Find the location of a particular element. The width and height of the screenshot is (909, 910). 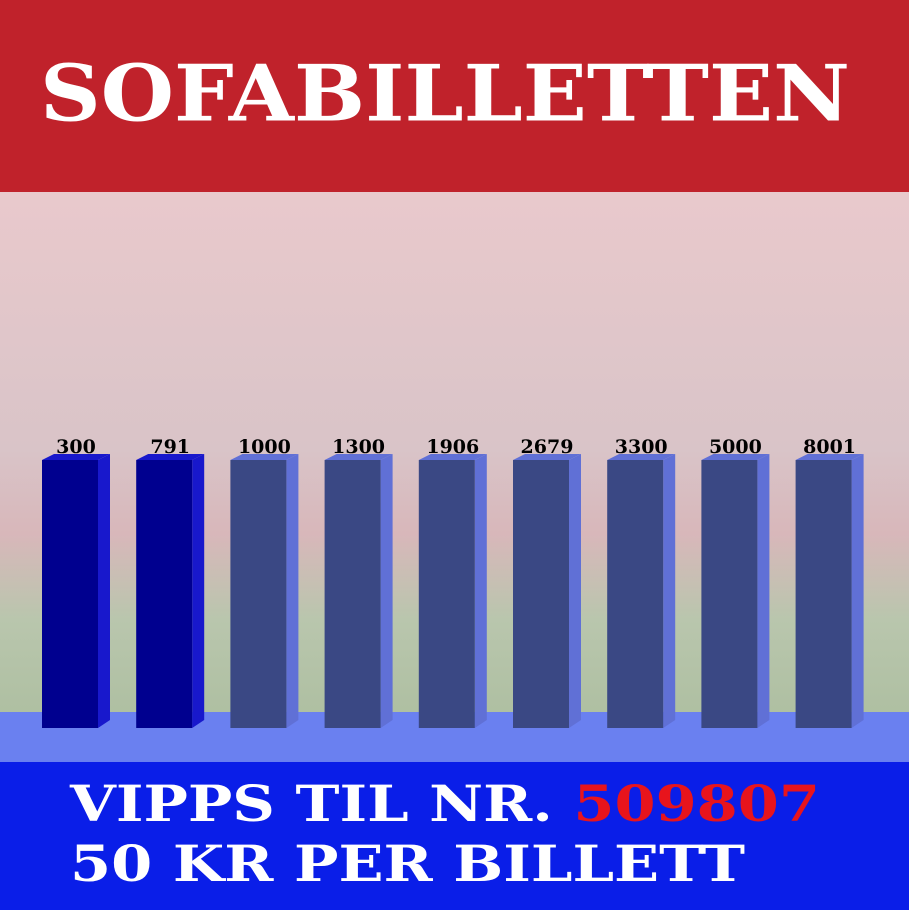

milestone-label: 791 is located at coordinates (170, 447).